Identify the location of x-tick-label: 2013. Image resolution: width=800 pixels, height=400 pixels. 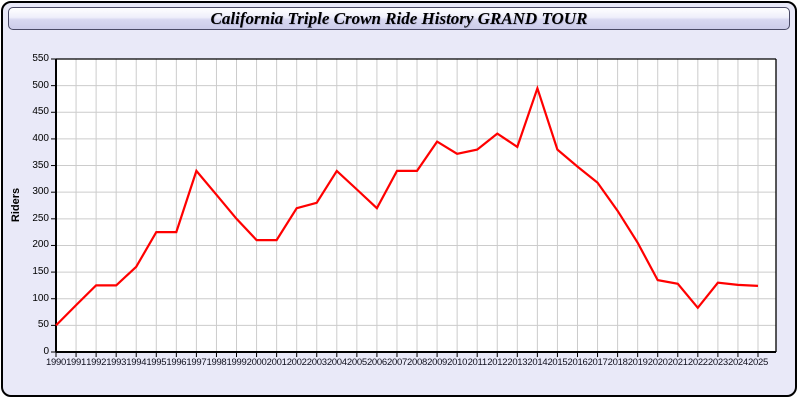
(517, 362).